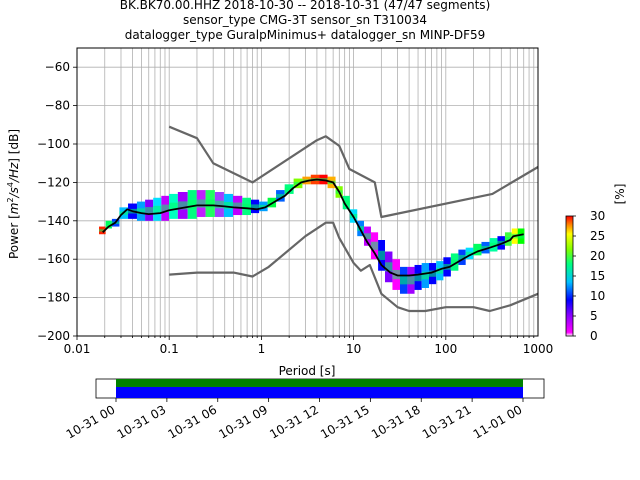  I want to click on y-tick-label: −200, so click(53, 336).